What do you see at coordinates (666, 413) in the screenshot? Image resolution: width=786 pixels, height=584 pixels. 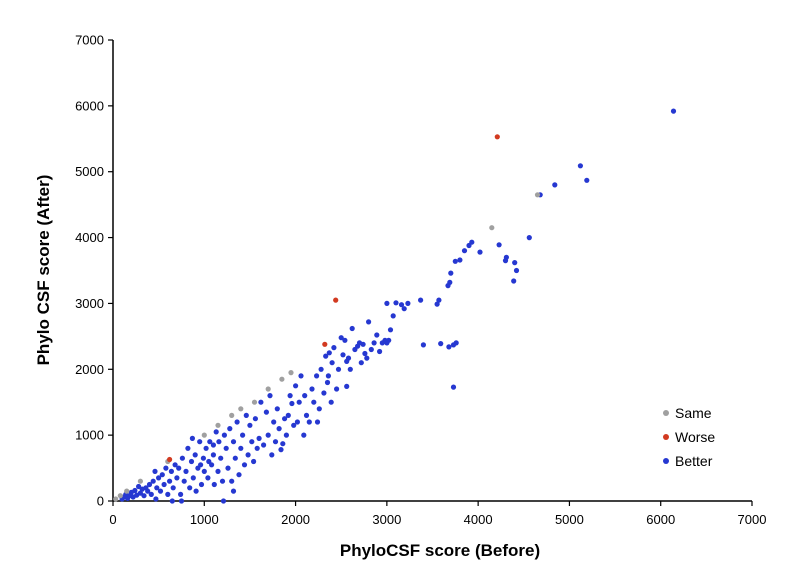 I see `legend-marker-same` at bounding box center [666, 413].